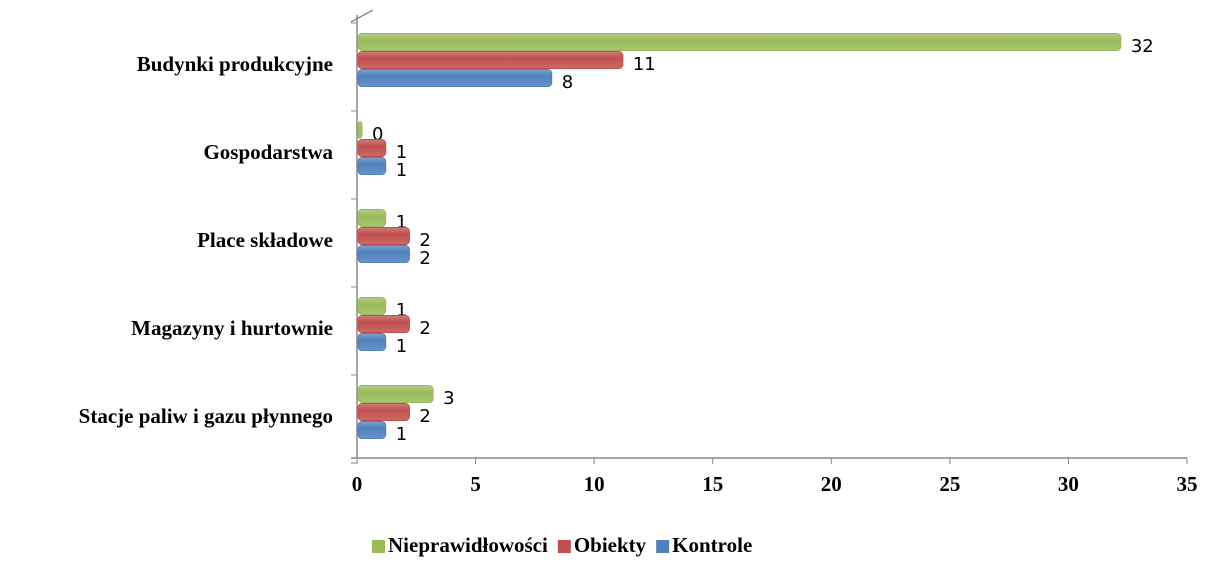 This screenshot has height=563, width=1209. Describe the element at coordinates (232, 328) in the screenshot. I see `y-tick-label: Magazyny i hurtownie` at that location.